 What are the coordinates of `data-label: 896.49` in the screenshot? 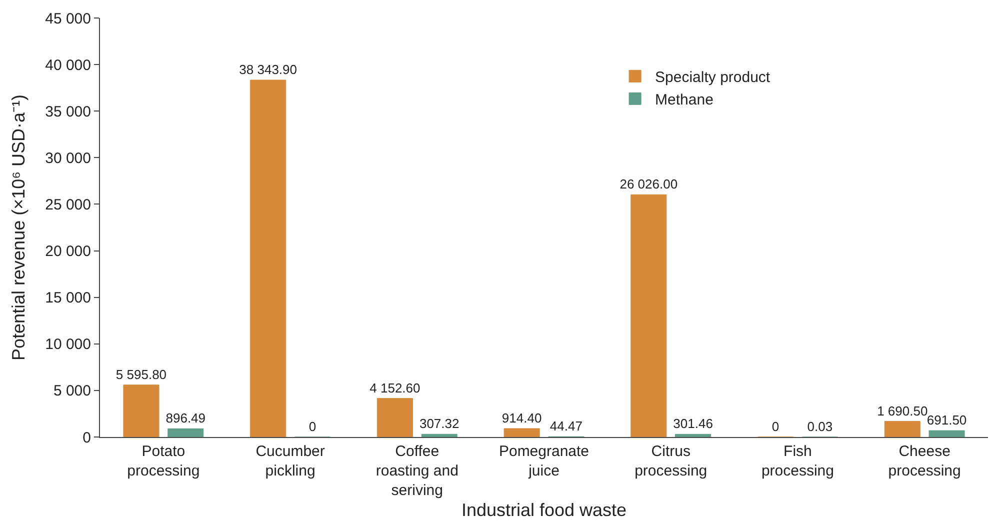 It's located at (186, 418).